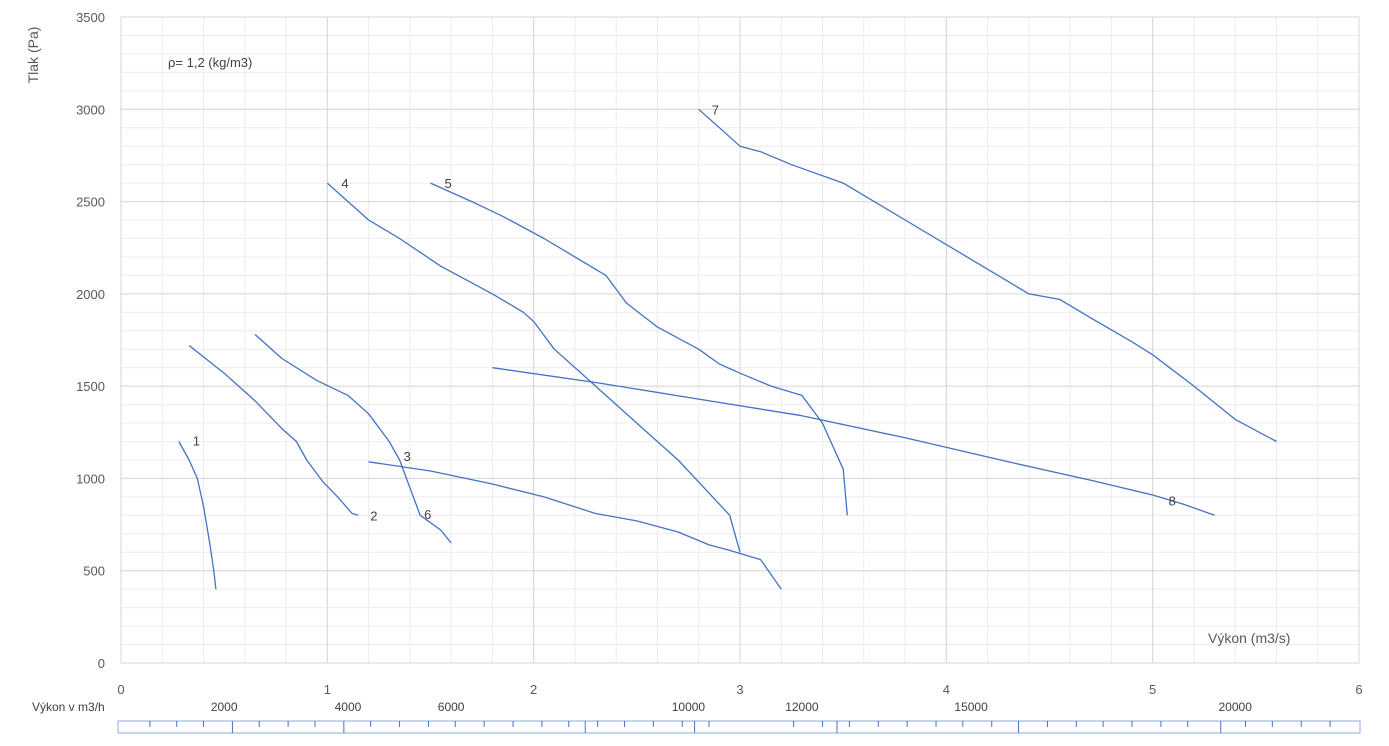 The width and height of the screenshot is (1389, 746). What do you see at coordinates (448, 183) in the screenshot?
I see `curve-label-5: 5` at bounding box center [448, 183].